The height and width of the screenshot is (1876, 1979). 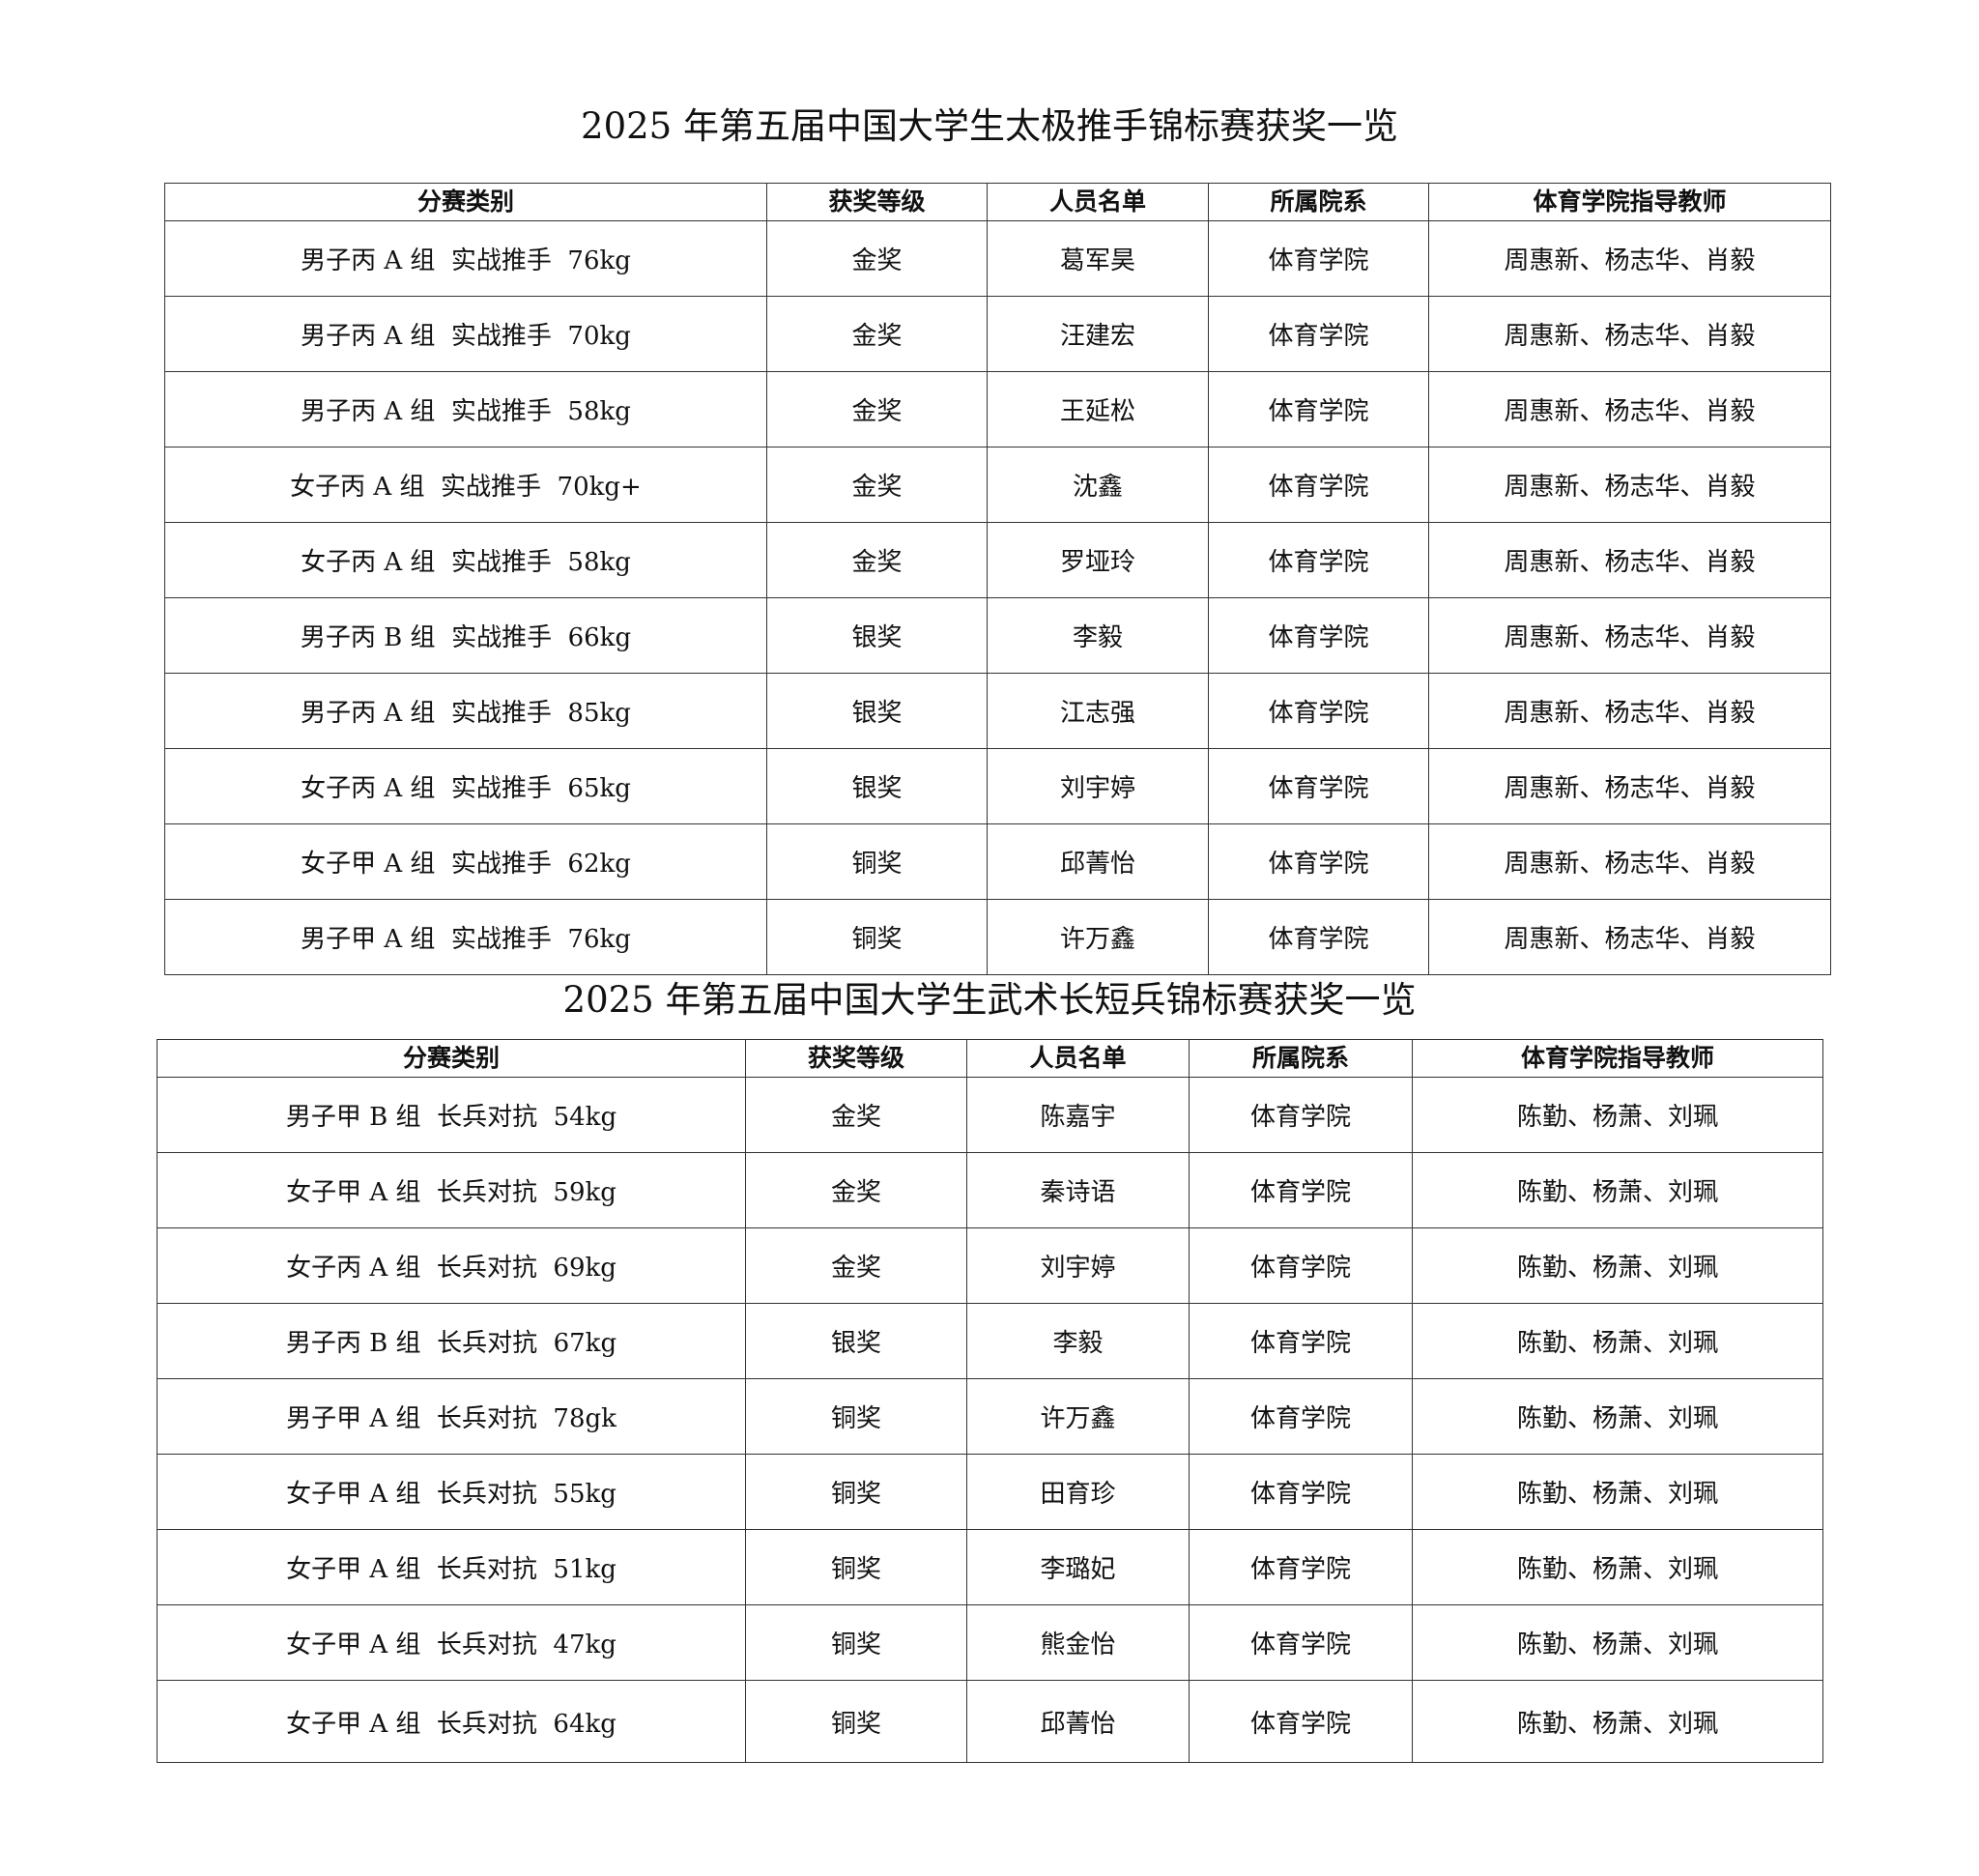 I want to click on table-row: 女子甲 A 组 长兵对抗 51kg 铜奖 李璐妃 体育学院 陈勤、杨萧、刘珮, so click(x=990, y=1567).